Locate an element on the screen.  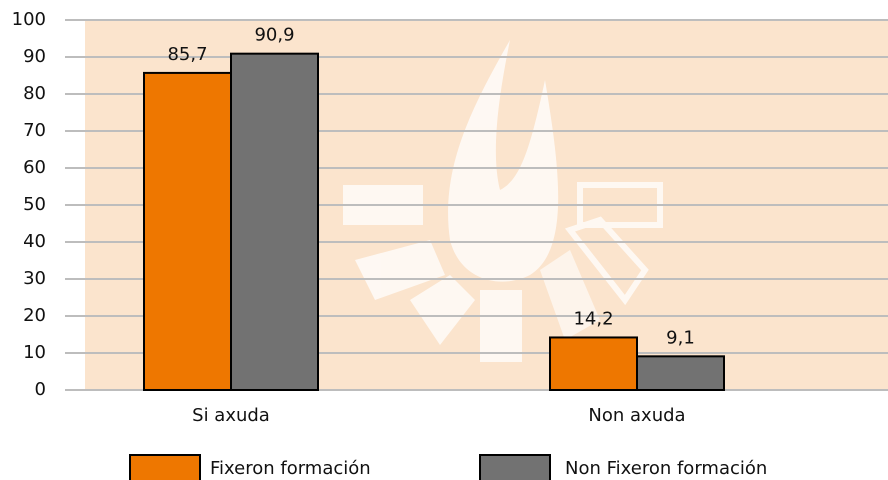
y-tick-label: 100 is located at coordinates (29, 19).